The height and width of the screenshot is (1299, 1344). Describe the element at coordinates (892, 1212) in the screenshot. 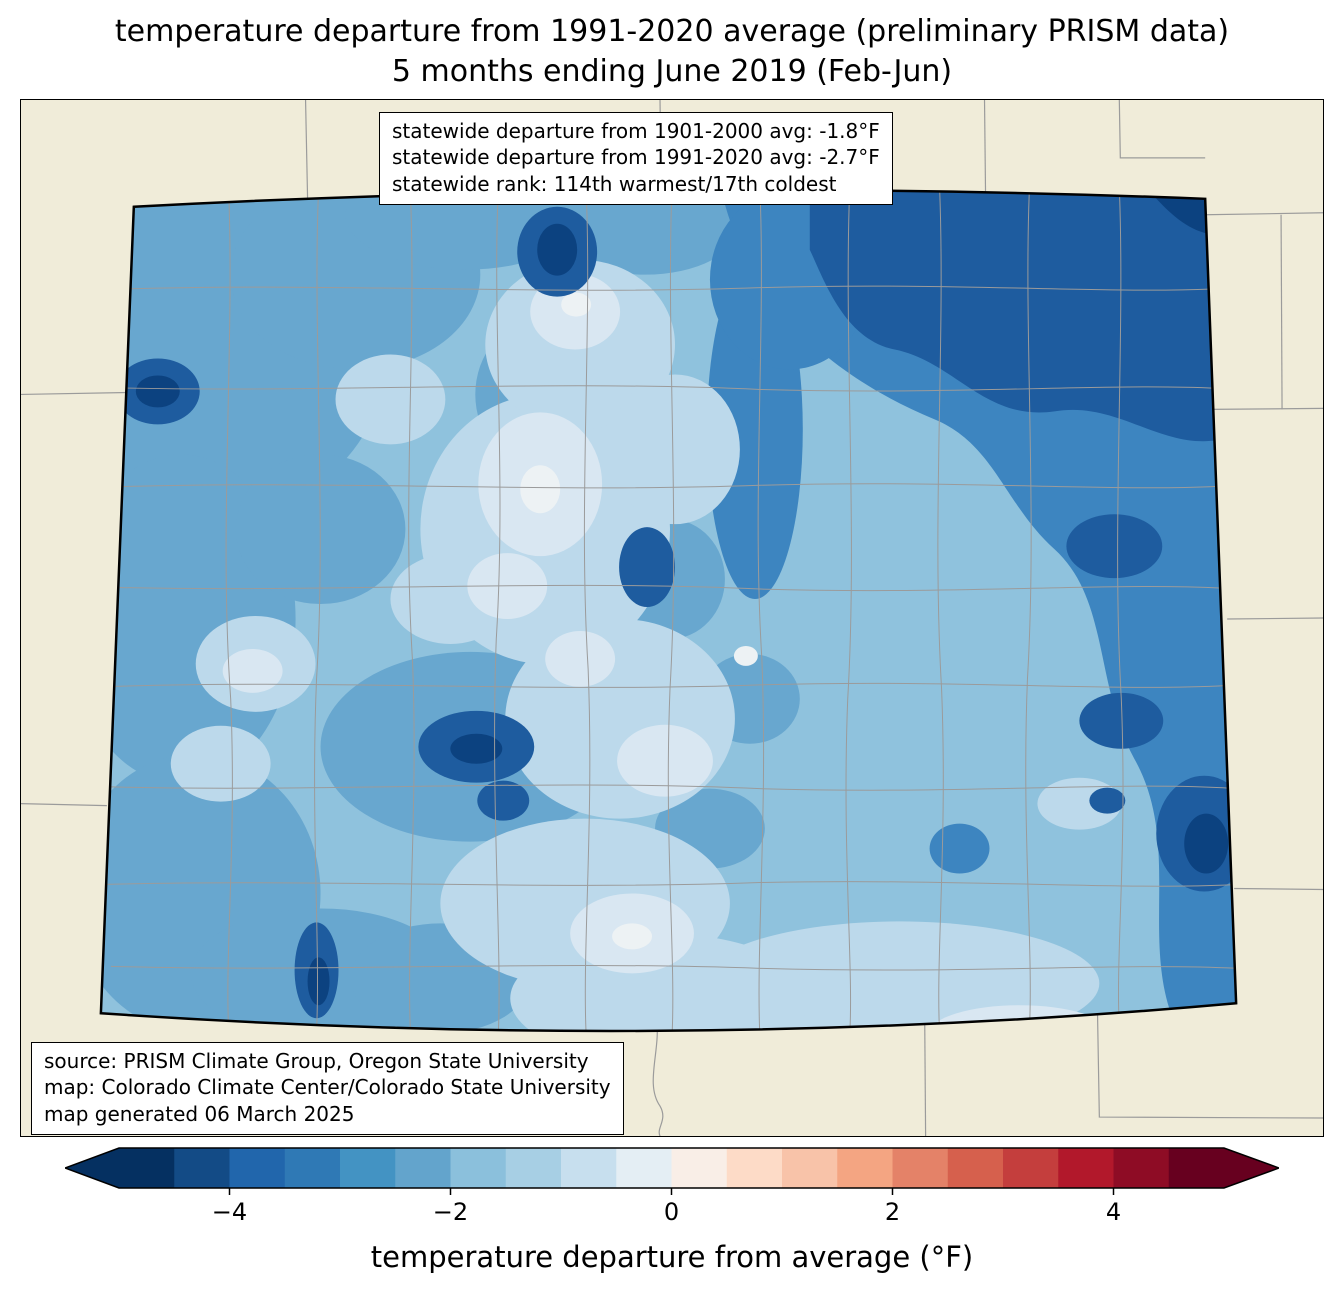

I see `colorbar-tick-label: 2` at that location.